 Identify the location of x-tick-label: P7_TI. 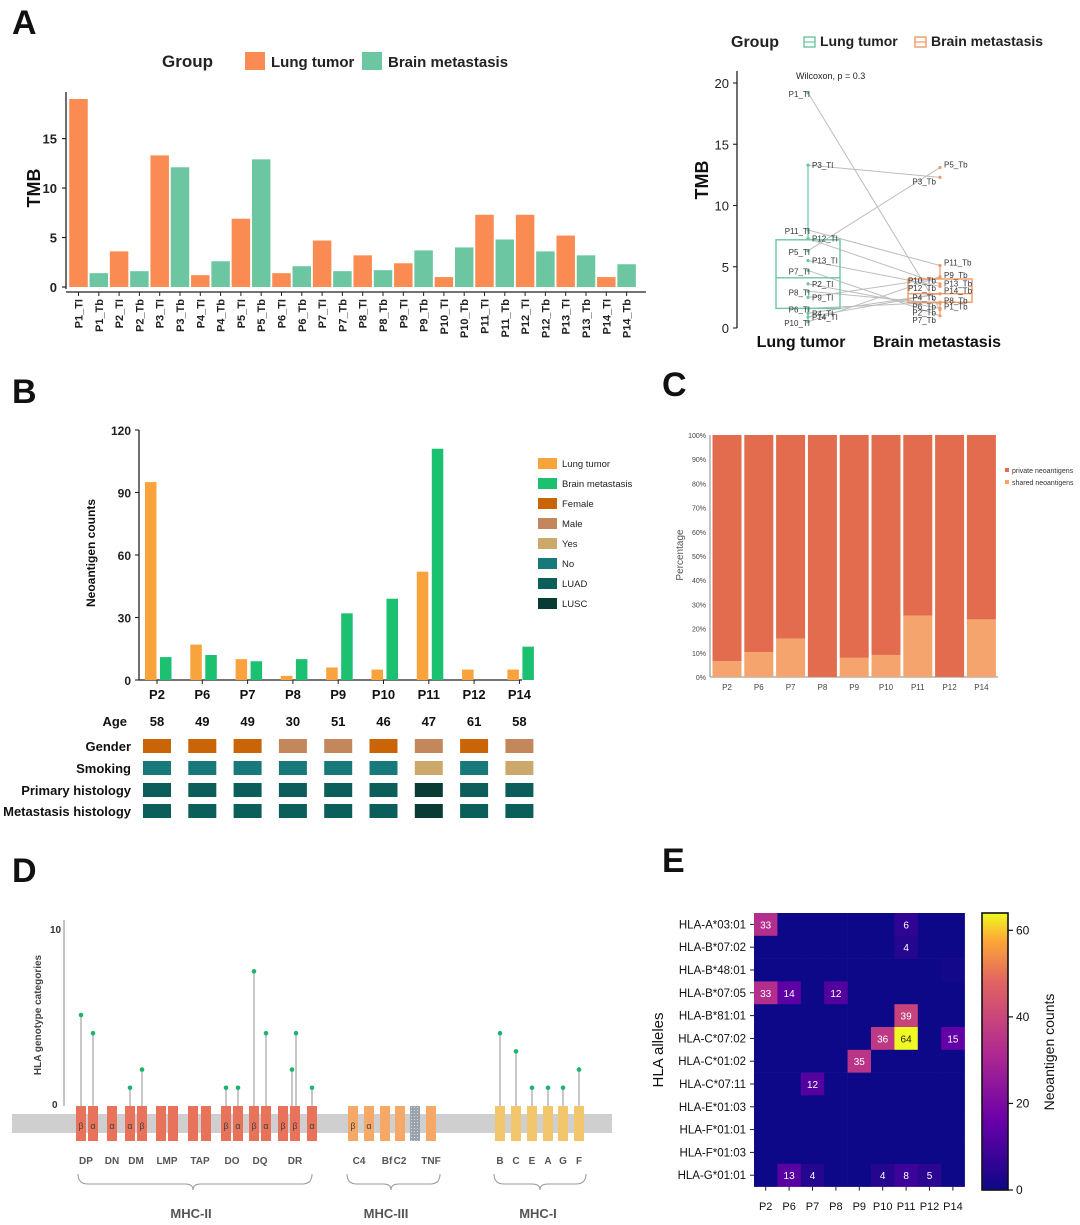
(323, 313).